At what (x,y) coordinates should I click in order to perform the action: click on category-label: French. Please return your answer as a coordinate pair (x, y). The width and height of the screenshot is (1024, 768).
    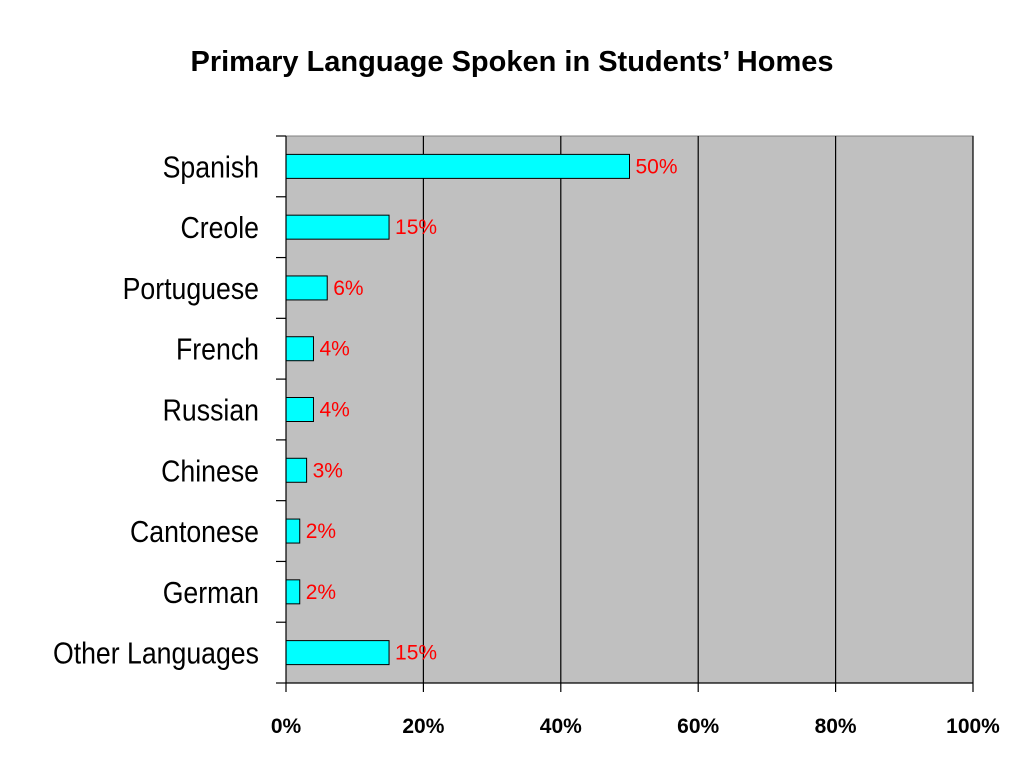
    Looking at the image, I should click on (217, 350).